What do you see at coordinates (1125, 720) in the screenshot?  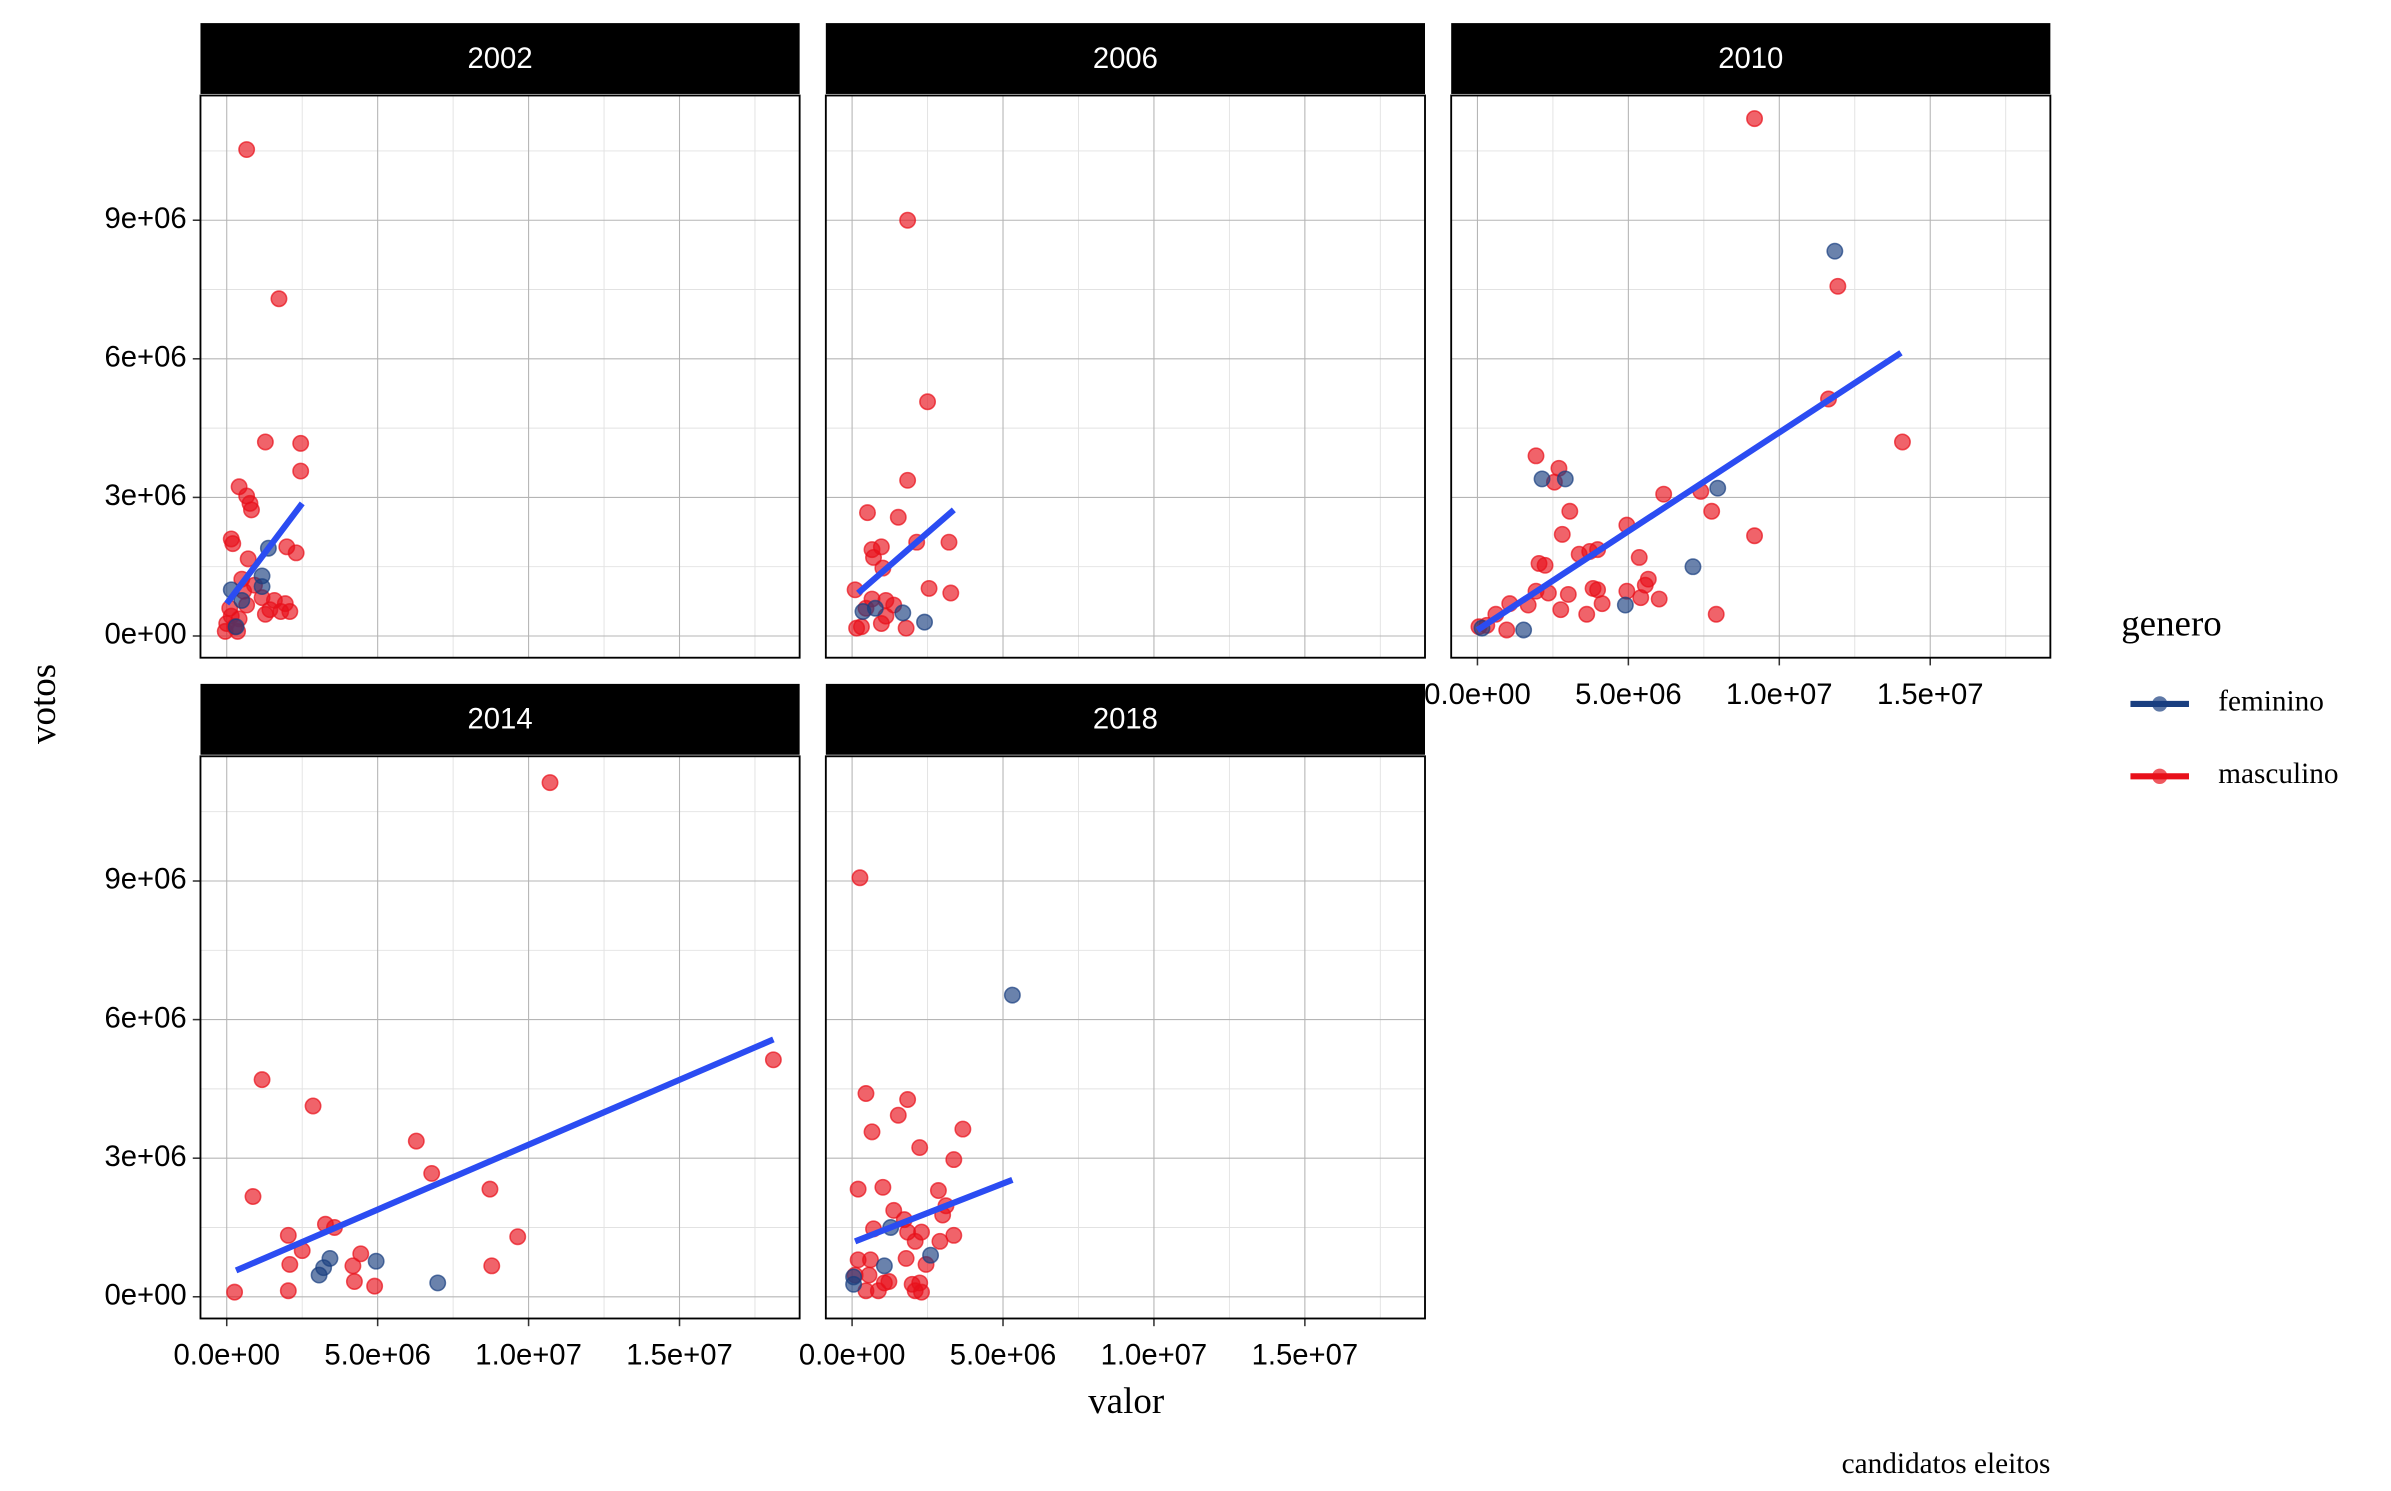 I see `facet-title: 2018` at bounding box center [1125, 720].